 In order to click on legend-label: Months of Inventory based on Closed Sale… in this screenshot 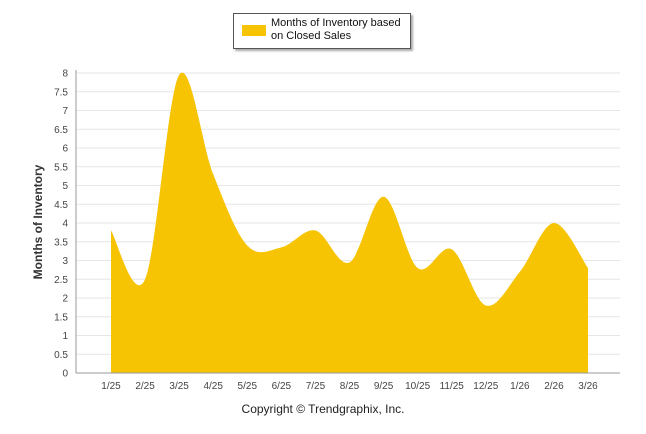, I will do `click(336, 29)`.